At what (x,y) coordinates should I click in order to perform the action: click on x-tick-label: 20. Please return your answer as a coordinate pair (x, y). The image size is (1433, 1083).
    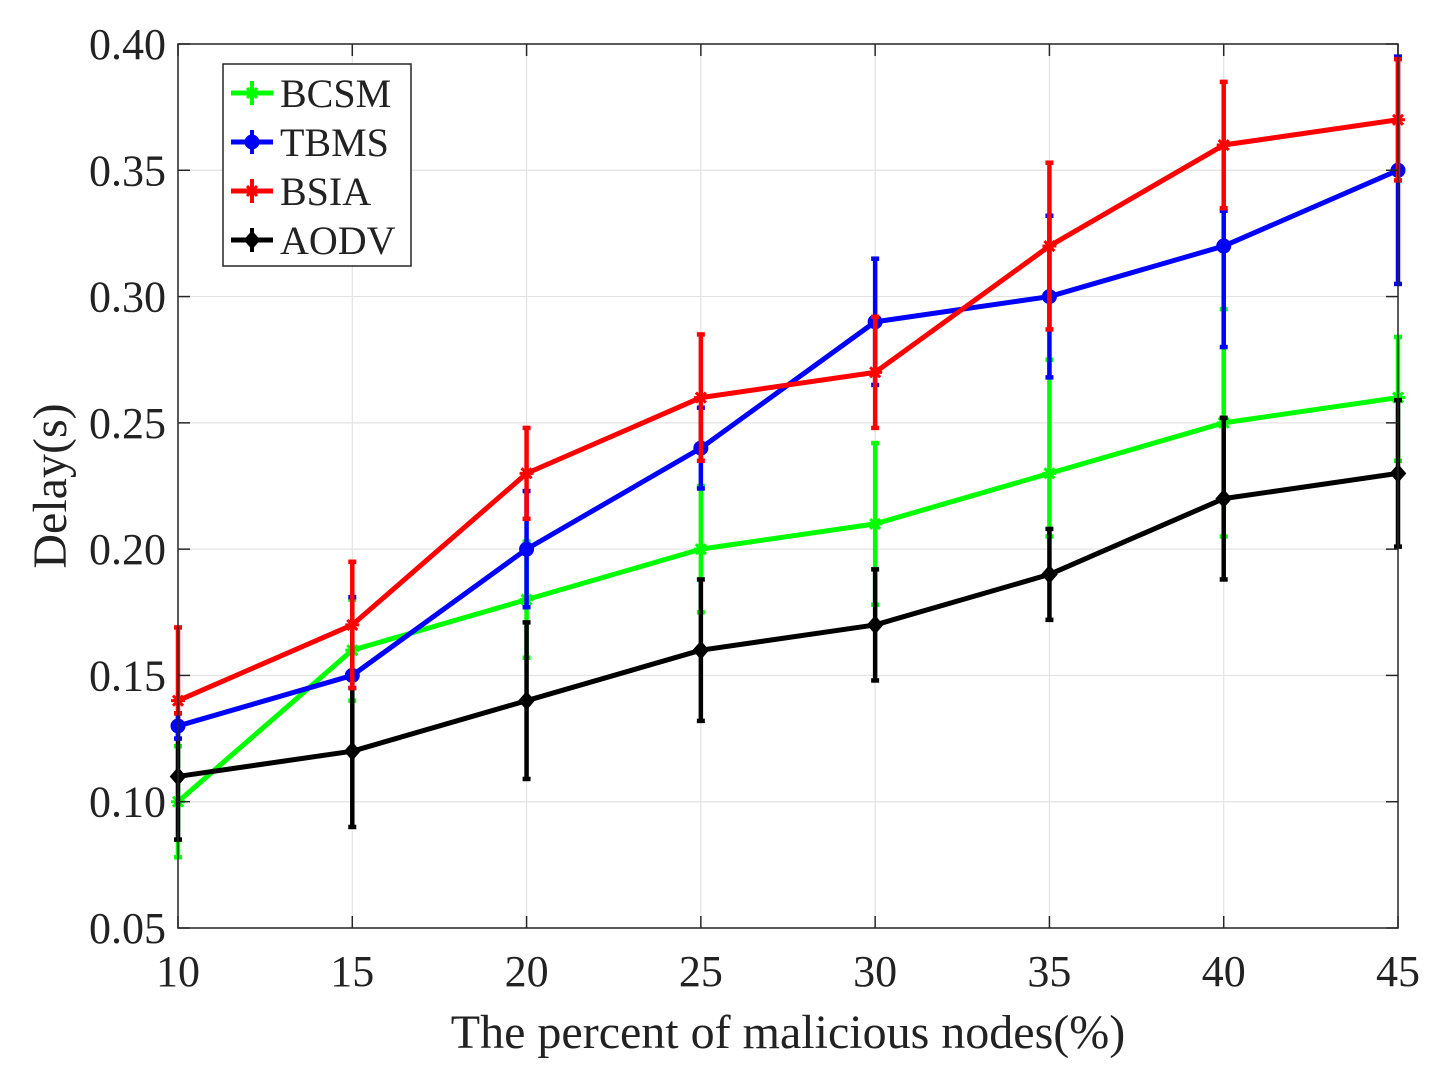
    Looking at the image, I should click on (527, 971).